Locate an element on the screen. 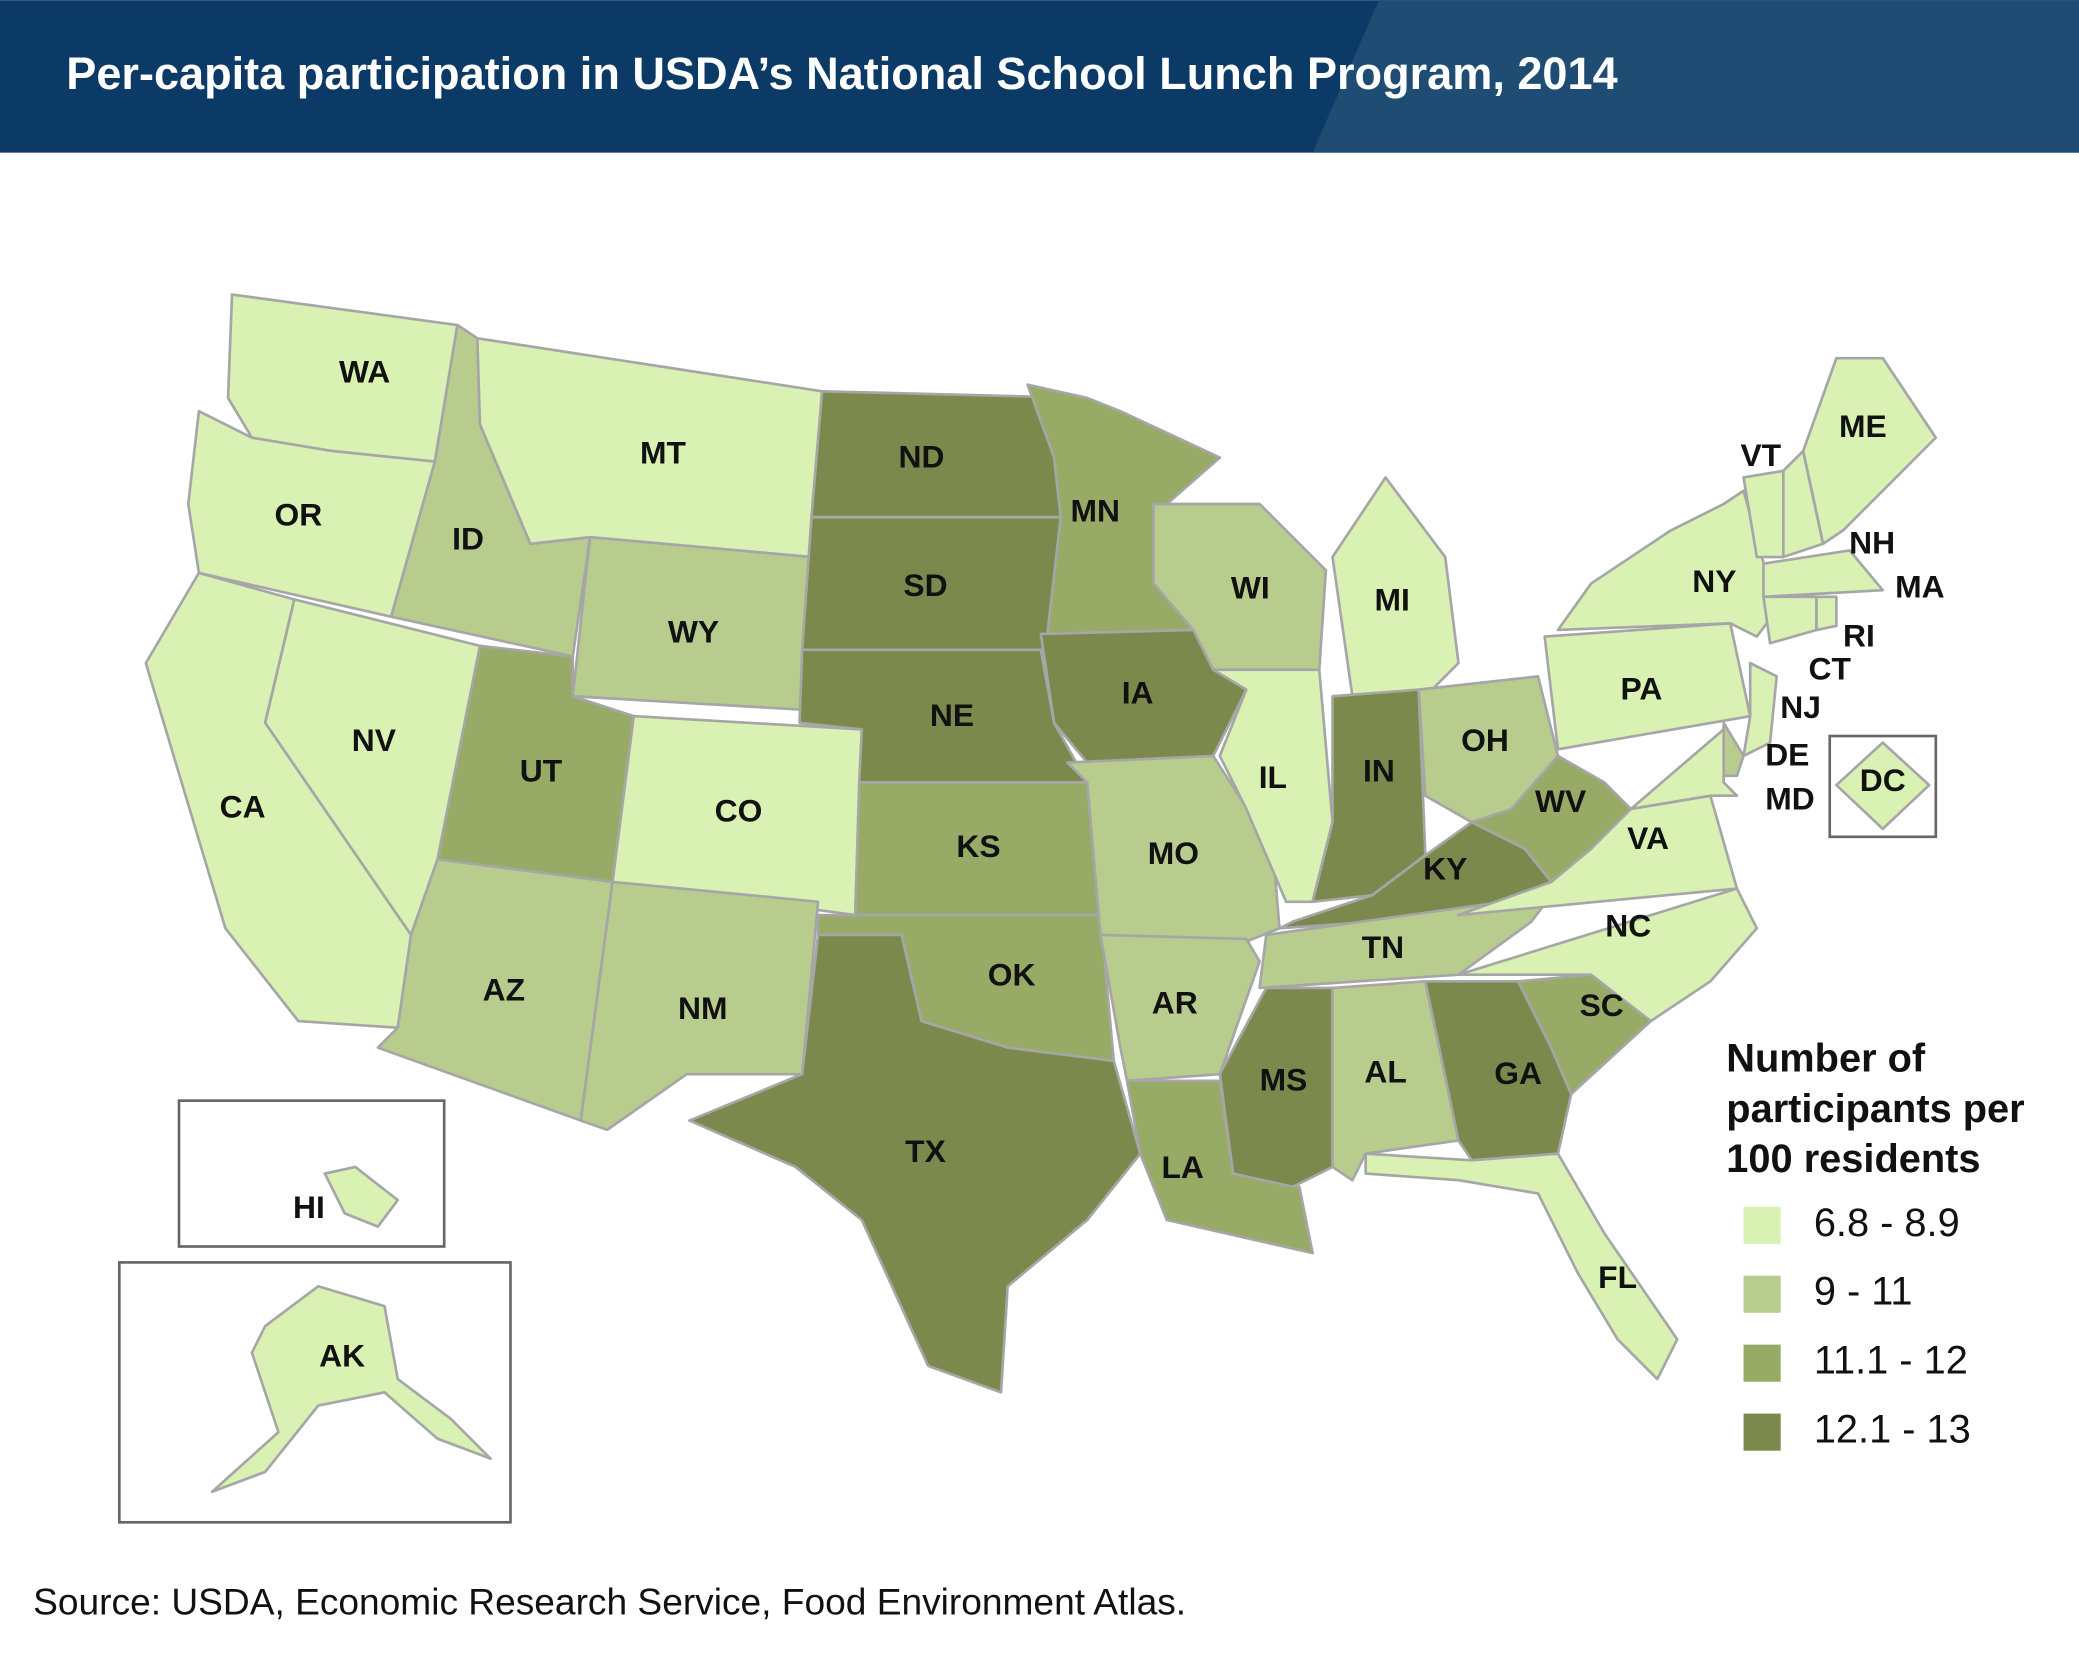 The height and width of the screenshot is (1663, 2079). state-label: GA is located at coordinates (1518, 1073).